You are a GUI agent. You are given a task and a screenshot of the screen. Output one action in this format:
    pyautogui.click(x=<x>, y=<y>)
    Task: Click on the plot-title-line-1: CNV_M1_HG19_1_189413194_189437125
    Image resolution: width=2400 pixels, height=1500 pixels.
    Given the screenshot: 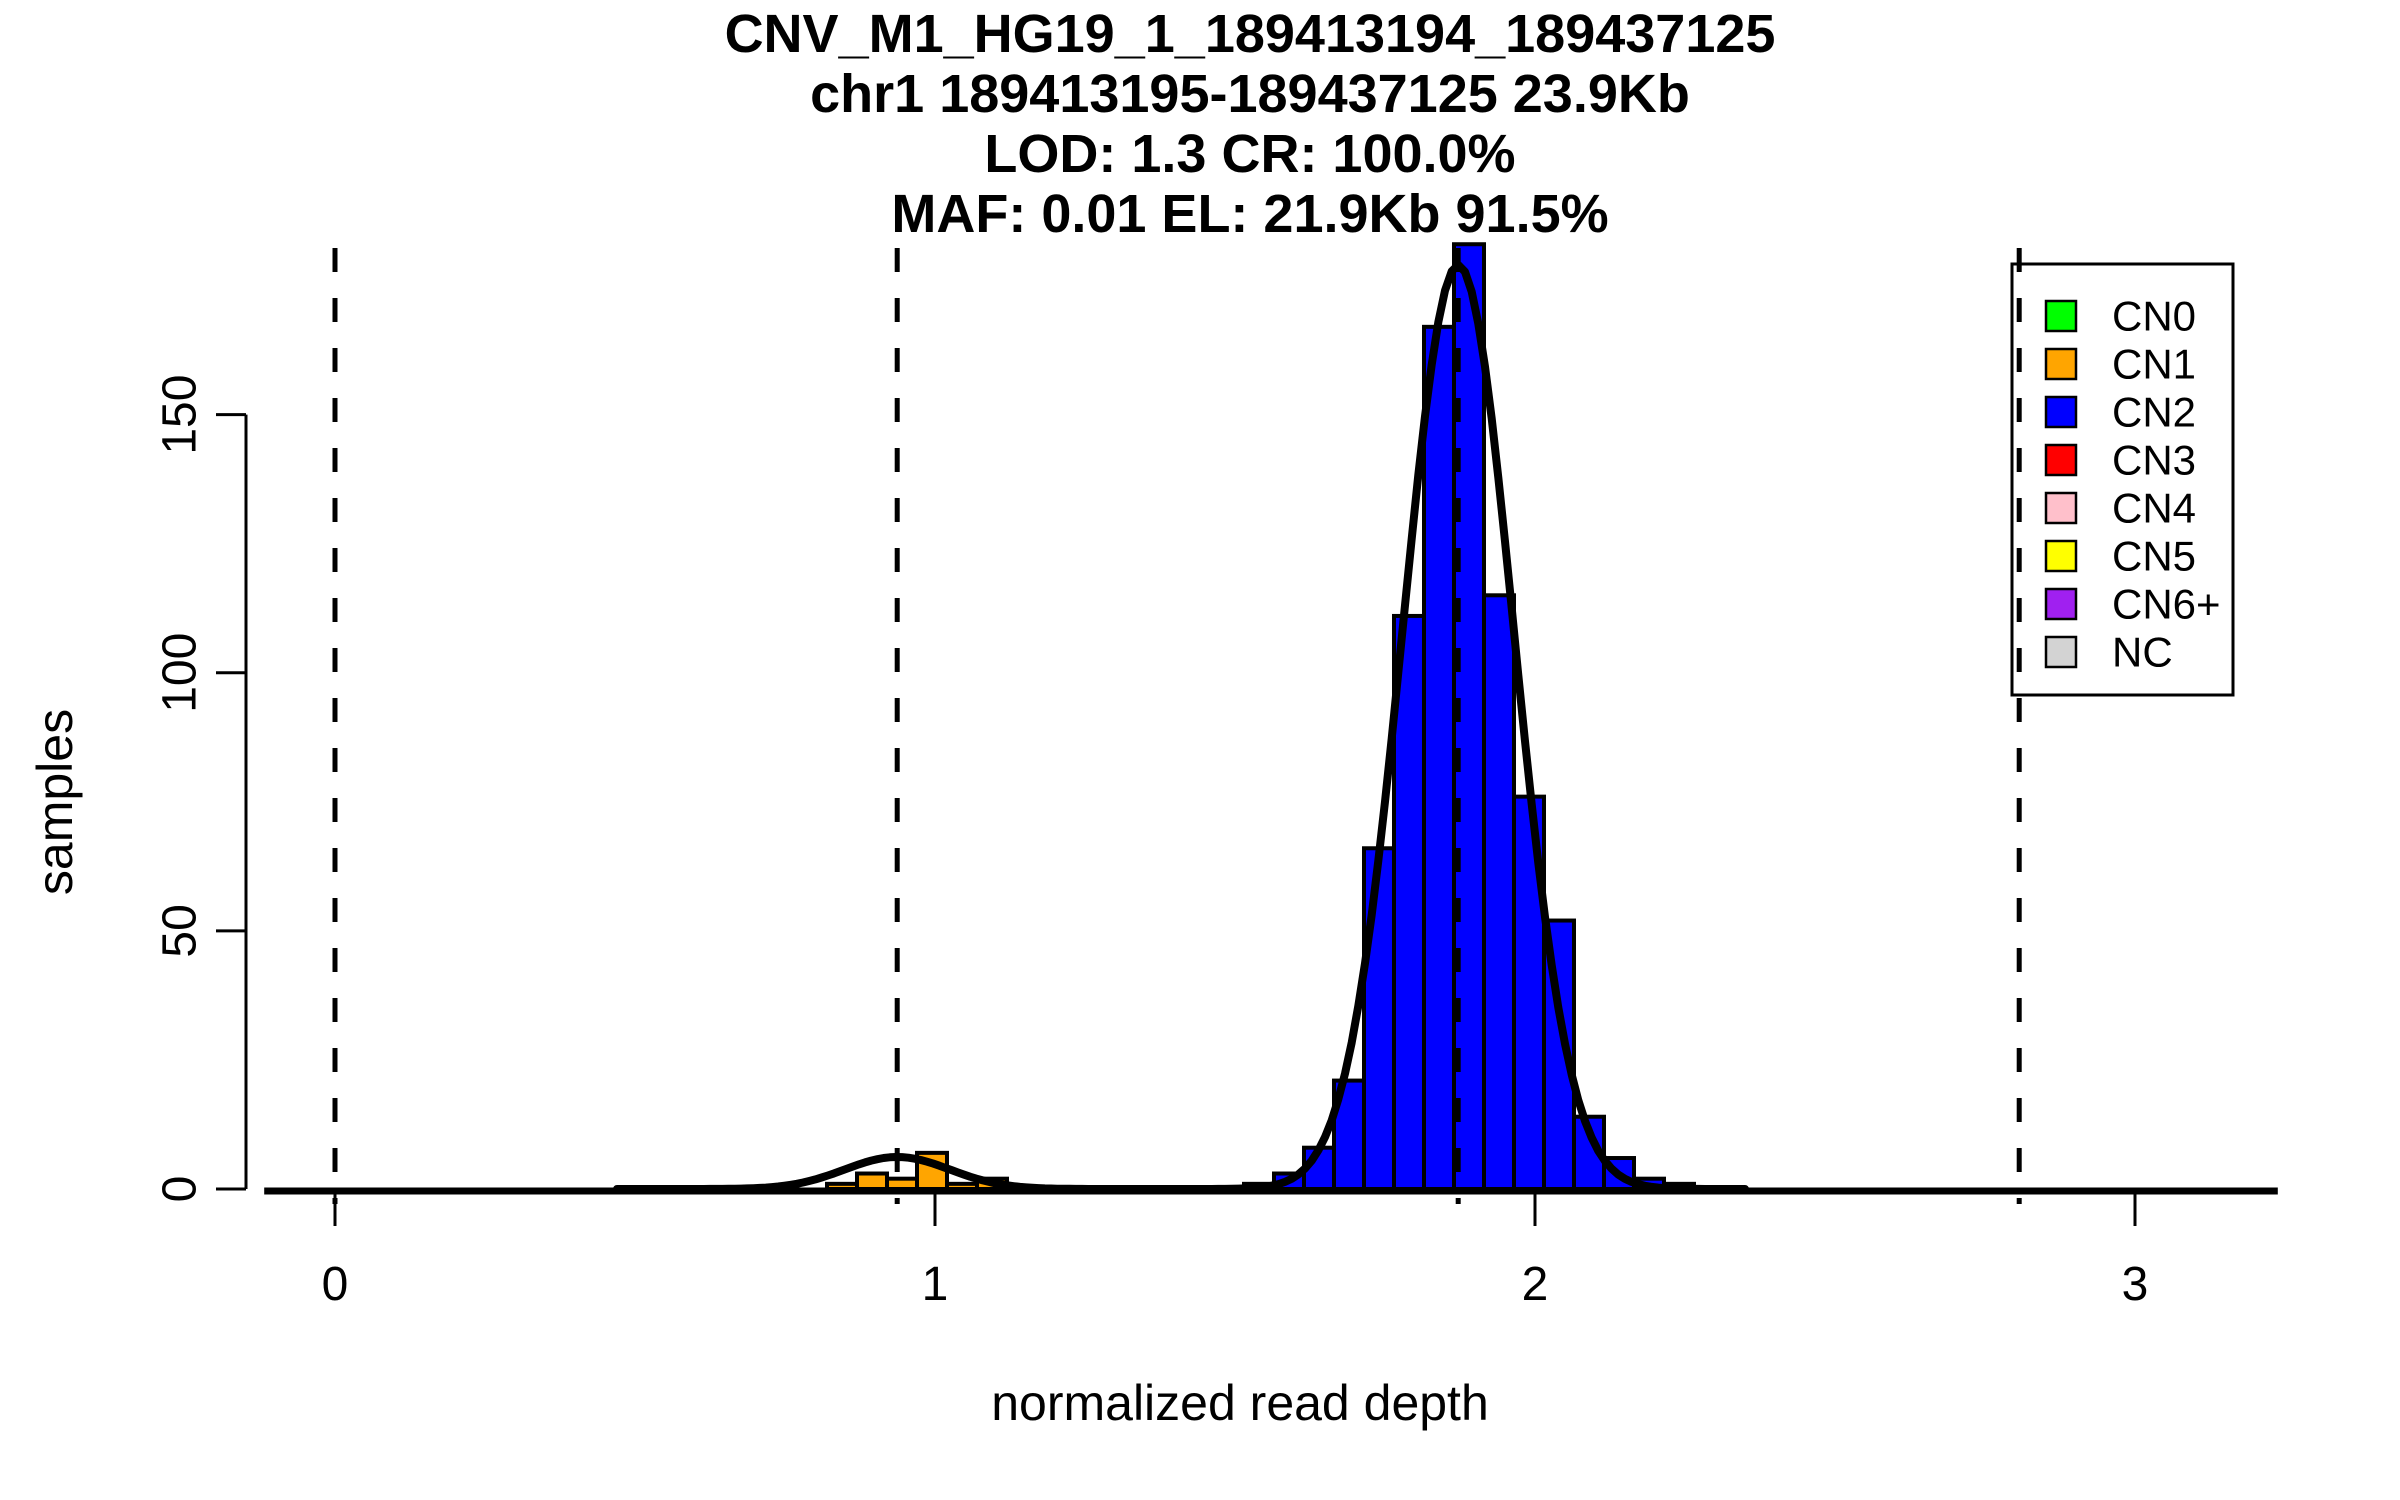 What is the action you would take?
    pyautogui.click(x=1250, y=34)
    